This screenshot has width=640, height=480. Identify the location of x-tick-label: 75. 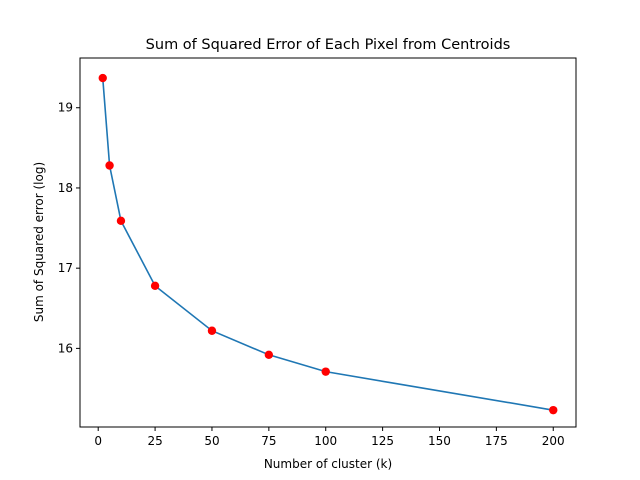
(268, 441).